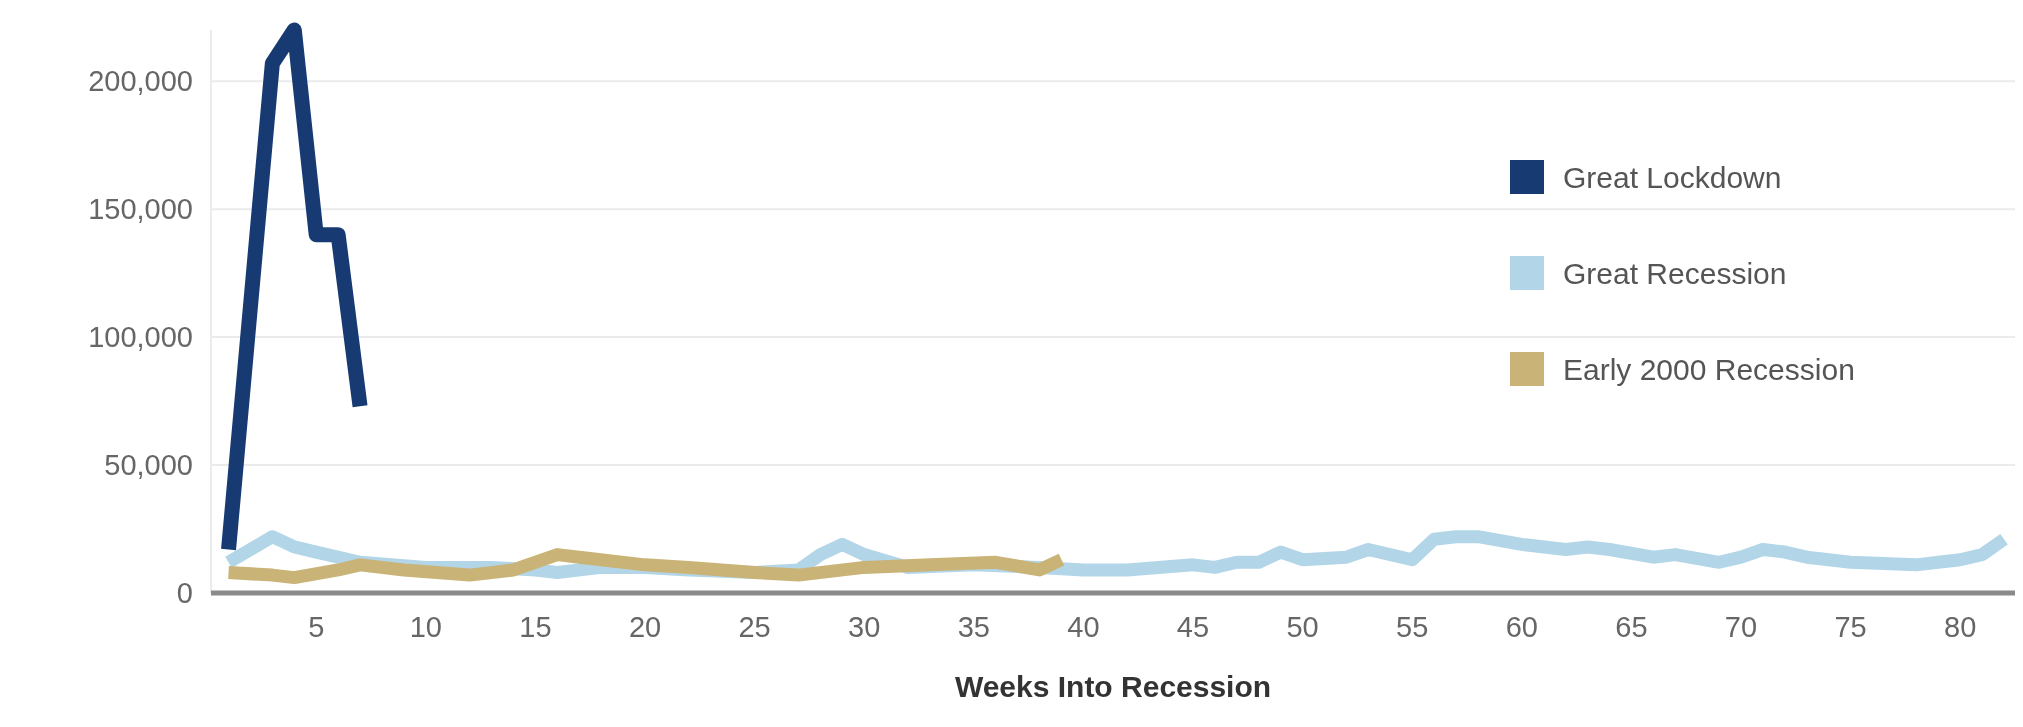  Describe the element at coordinates (1850, 627) in the screenshot. I see `x-tick-label: 75` at that location.